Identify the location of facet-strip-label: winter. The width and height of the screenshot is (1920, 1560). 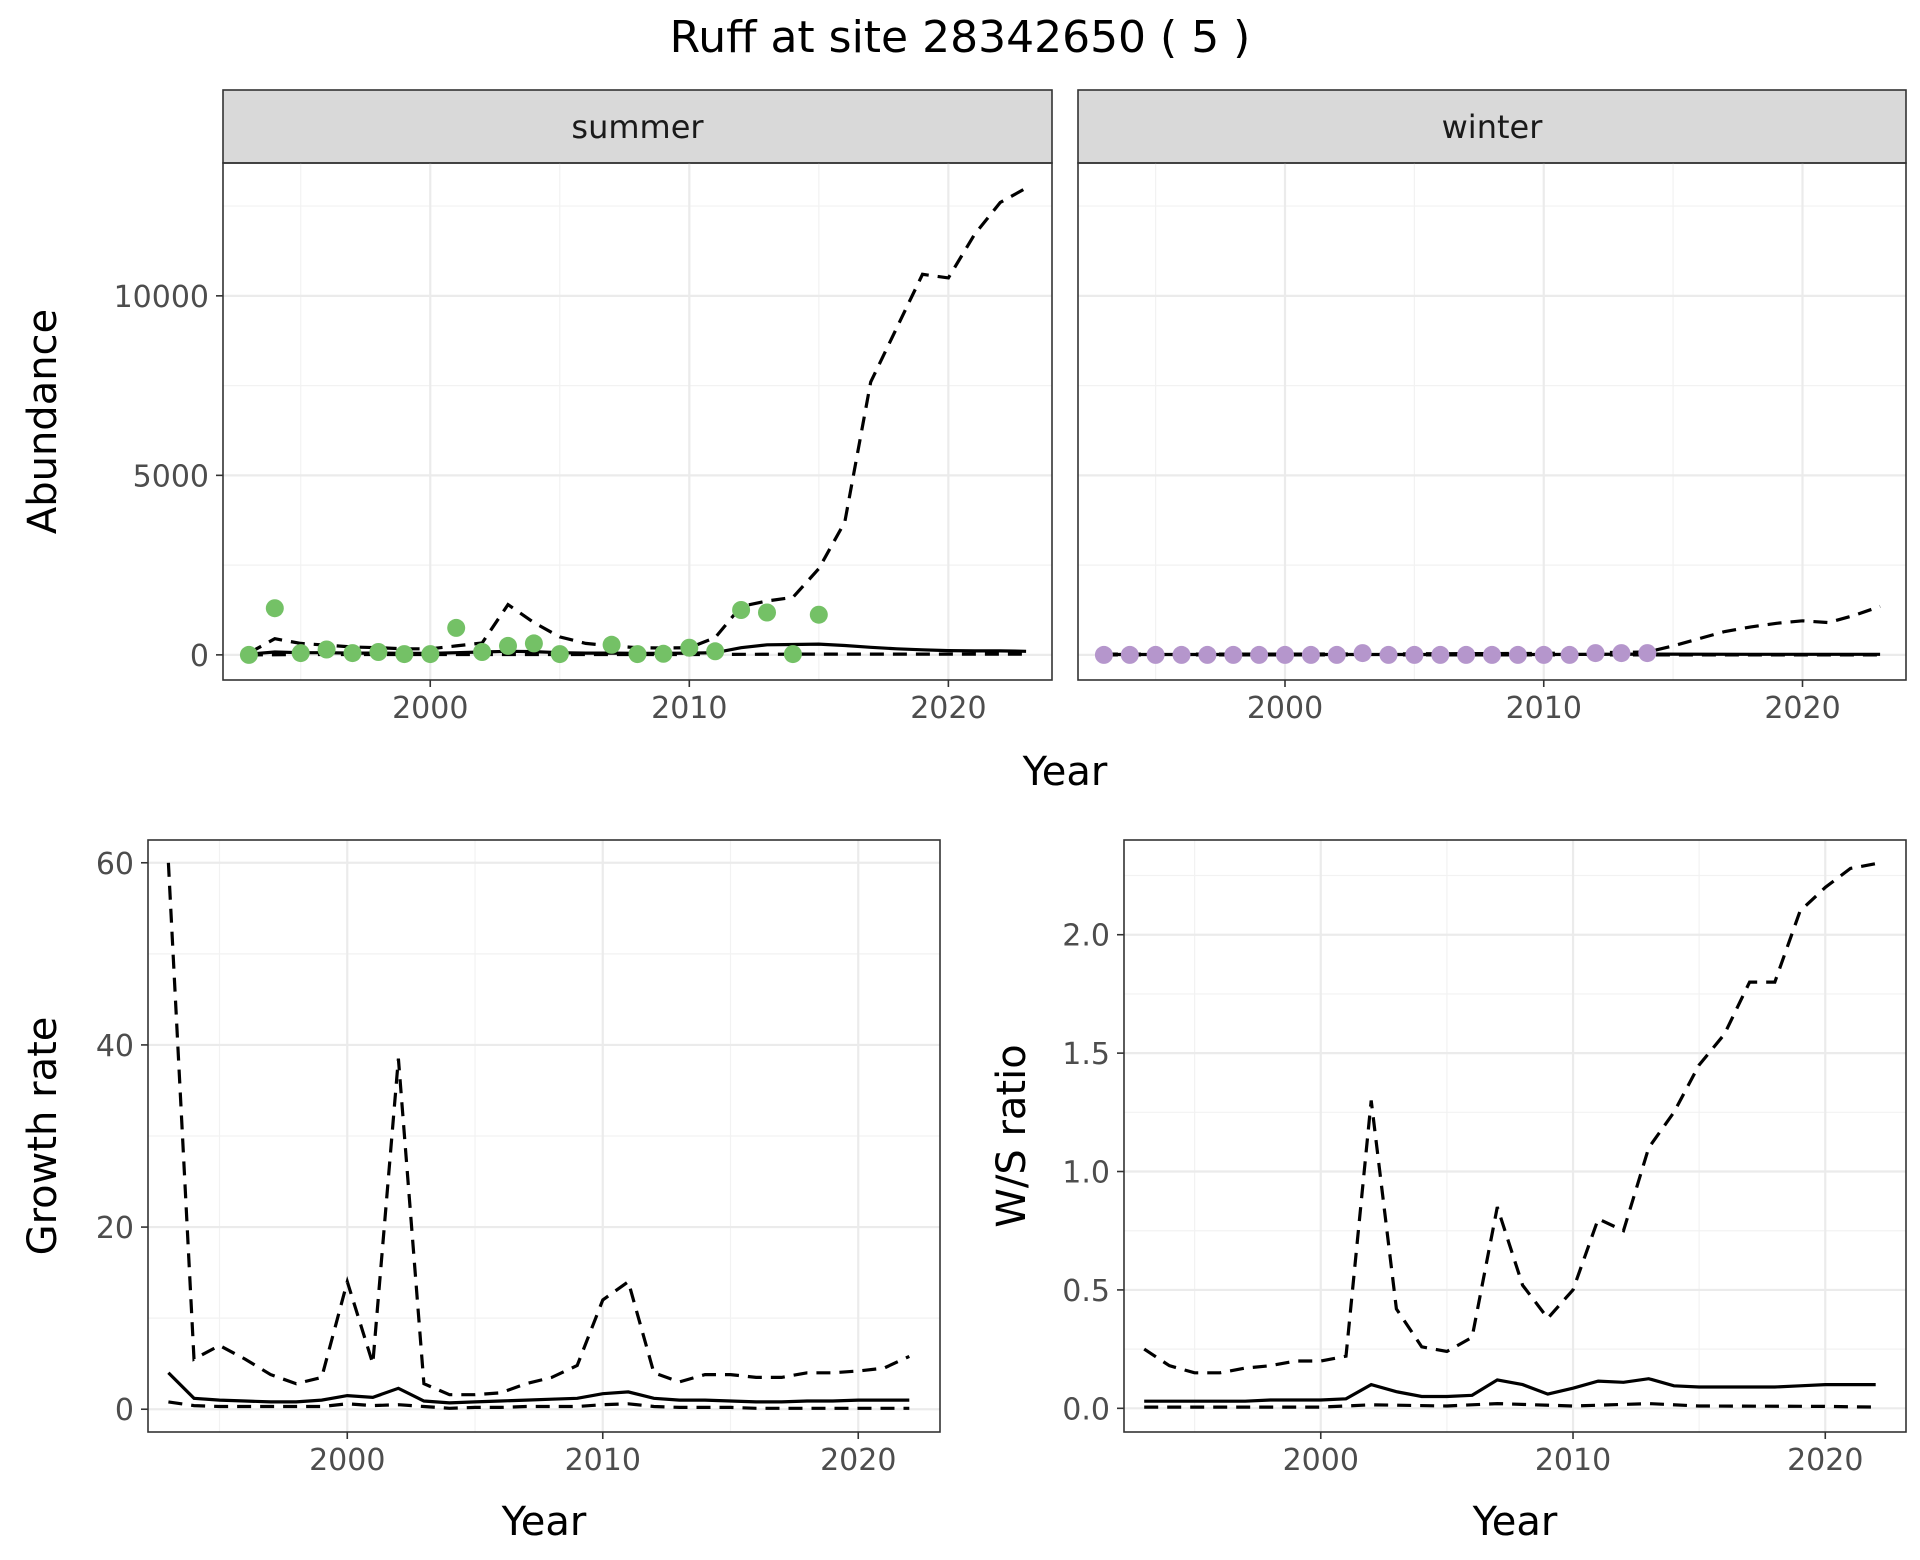
(1493, 127).